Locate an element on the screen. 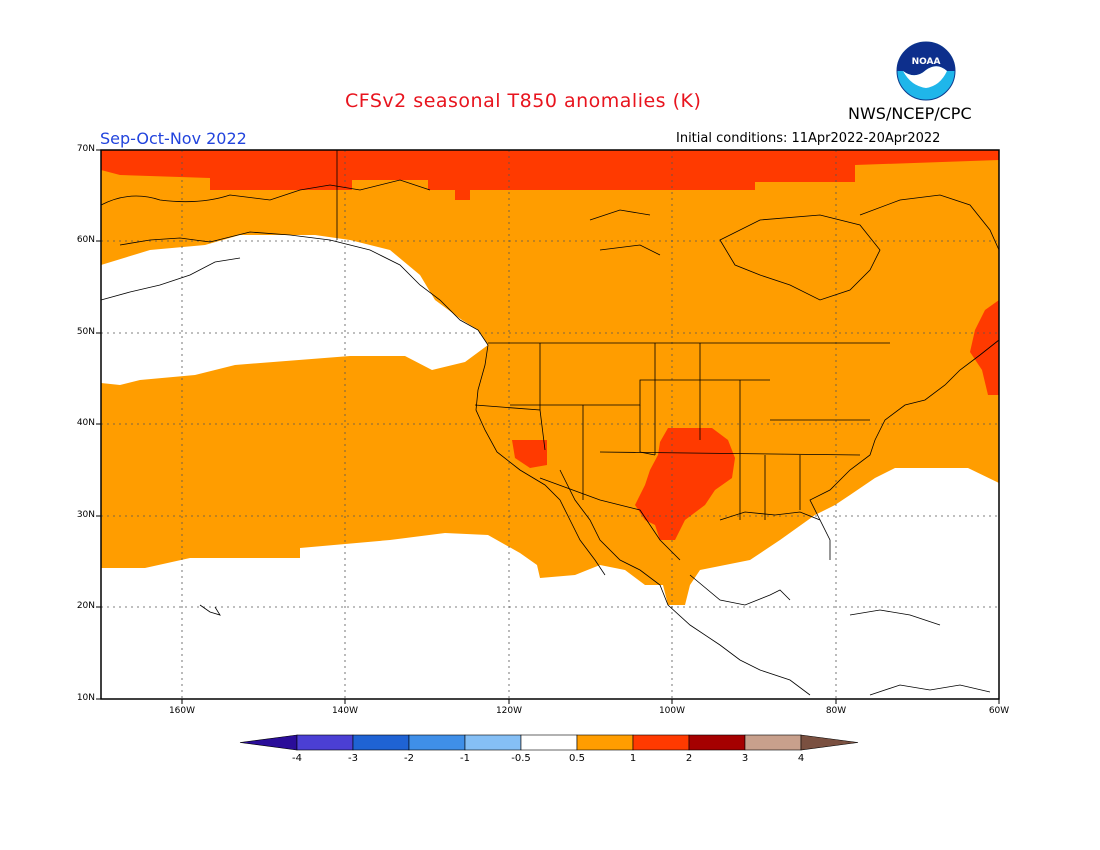 This screenshot has width=1100, height=850. colorbar-label: 0.5 is located at coordinates (577, 758).